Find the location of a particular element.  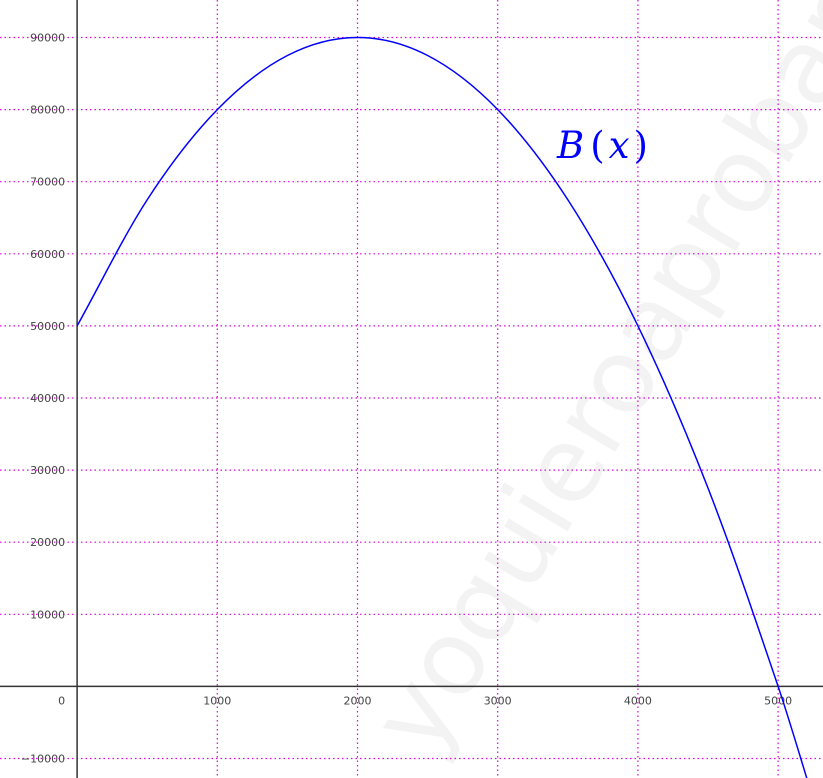

x-tick-label: 2000 is located at coordinates (358, 700).